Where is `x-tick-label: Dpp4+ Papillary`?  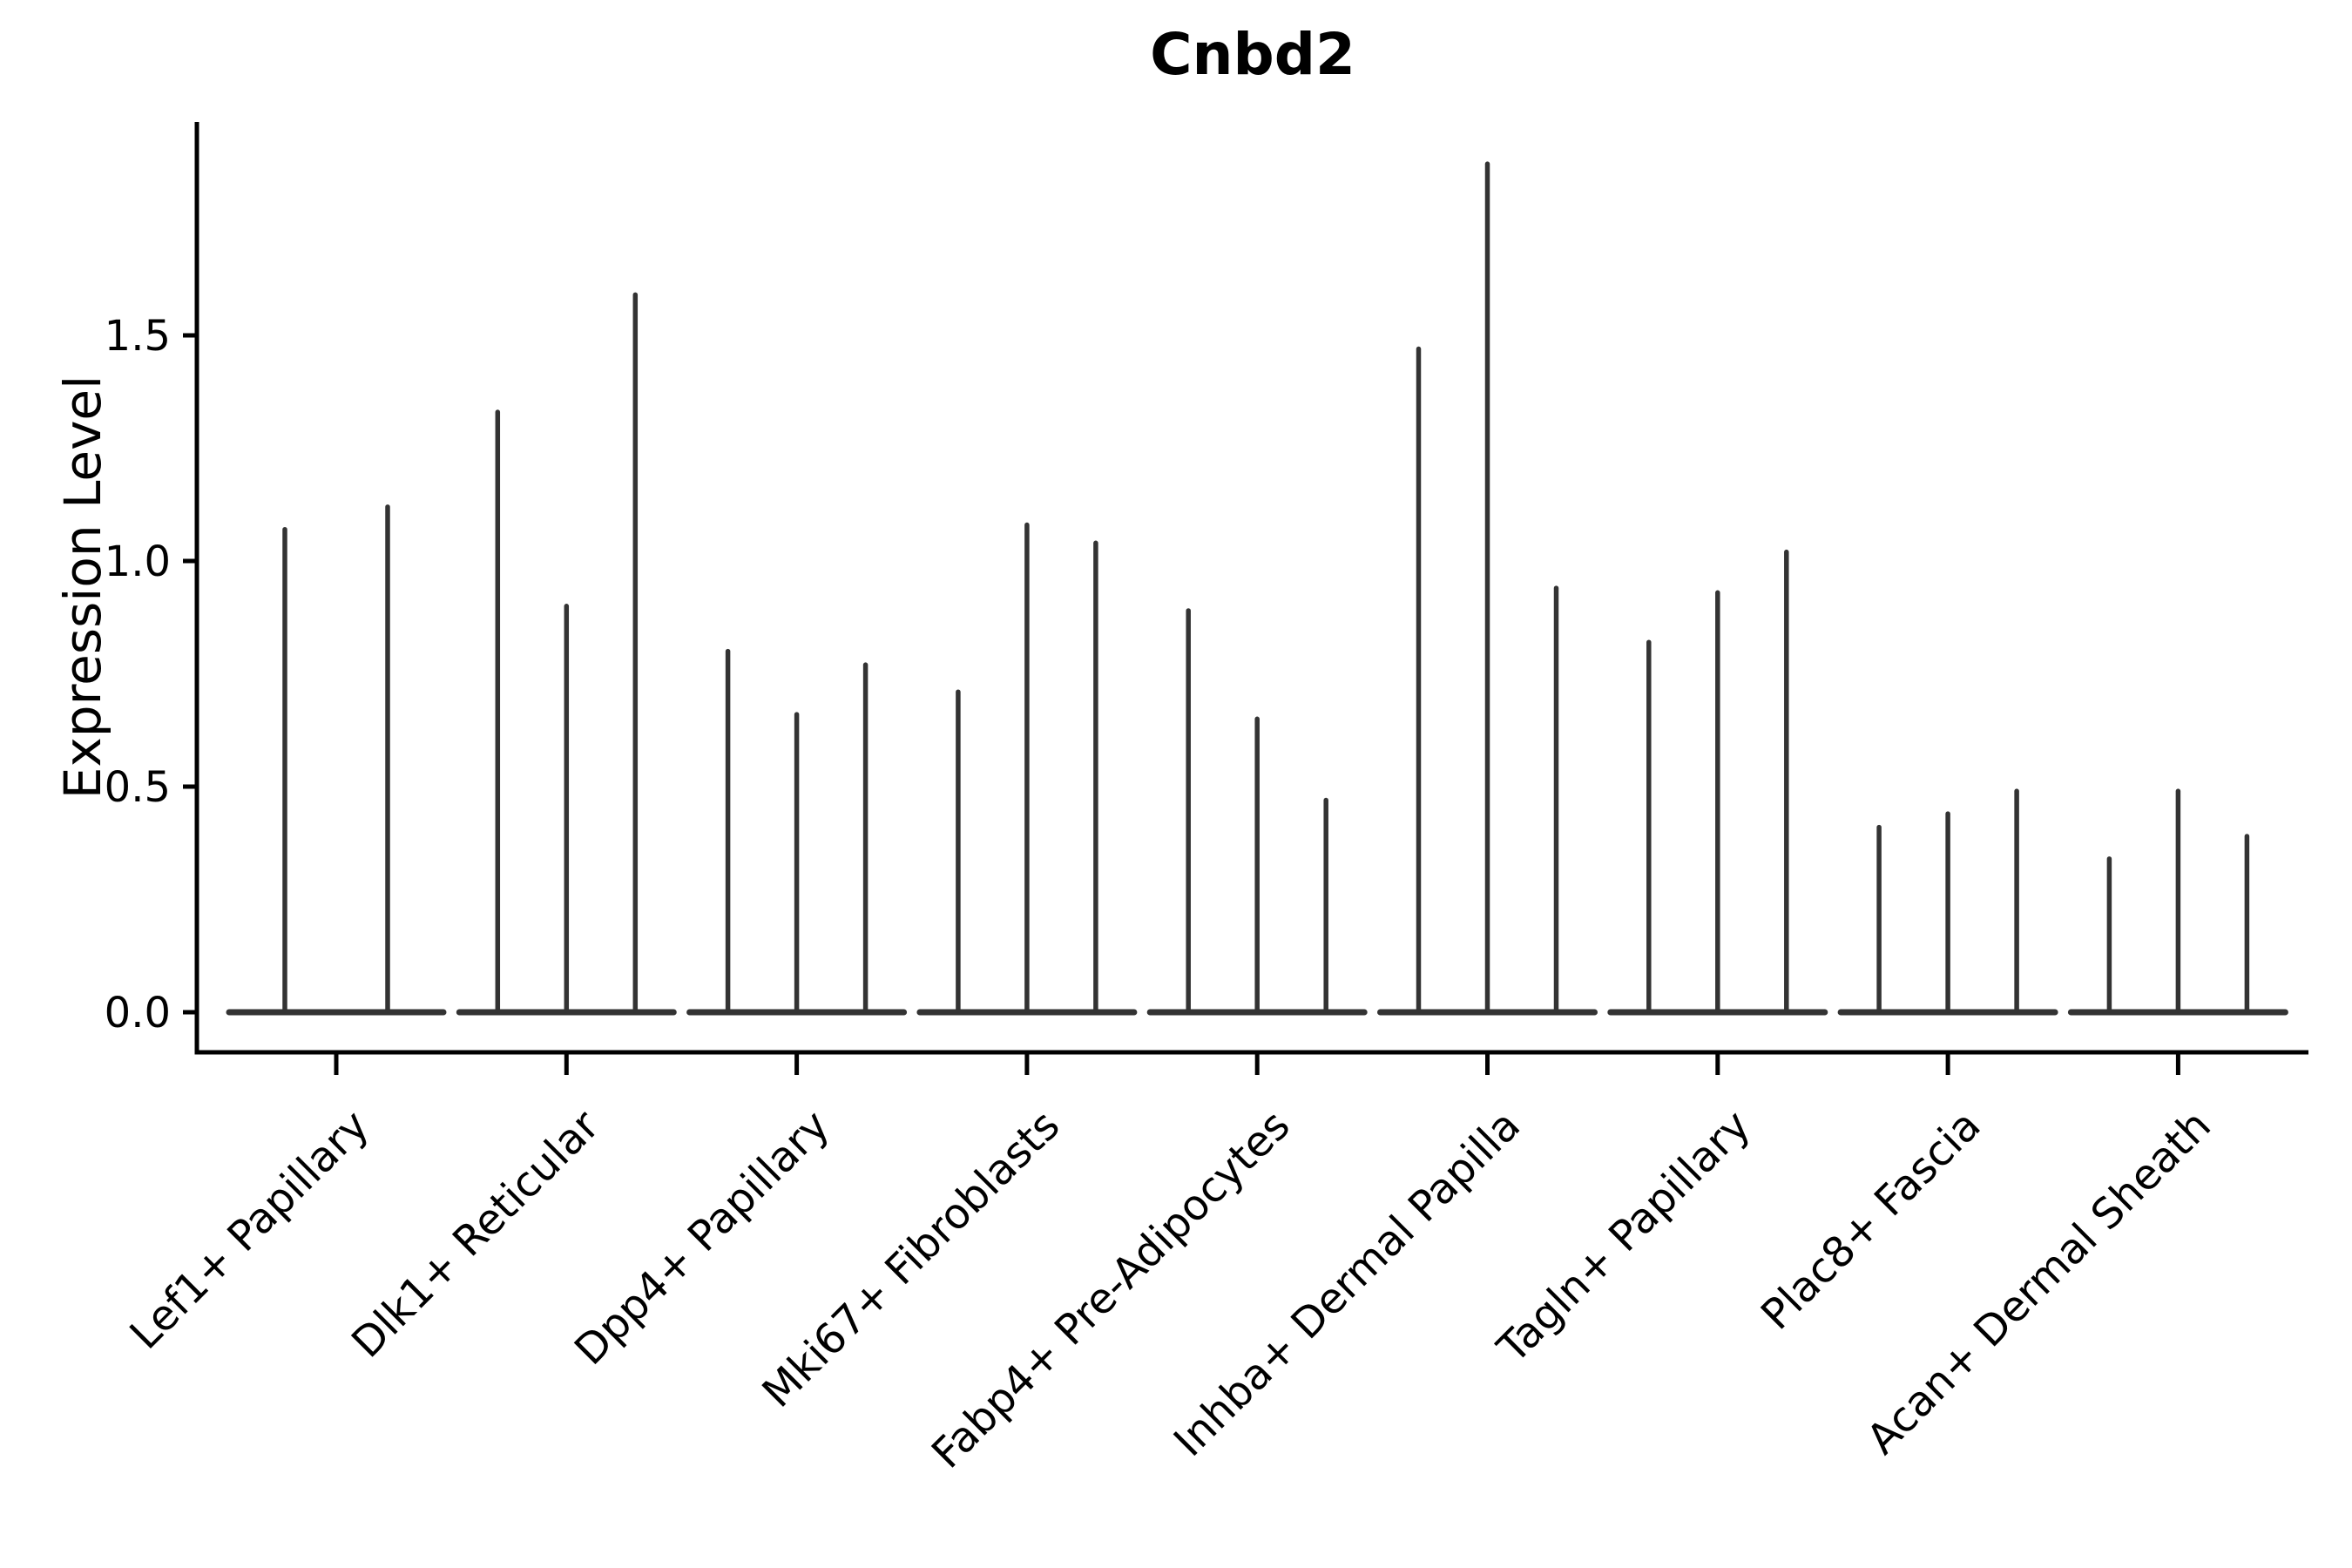 x-tick-label: Dpp4+ Papillary is located at coordinates (702, 1238).